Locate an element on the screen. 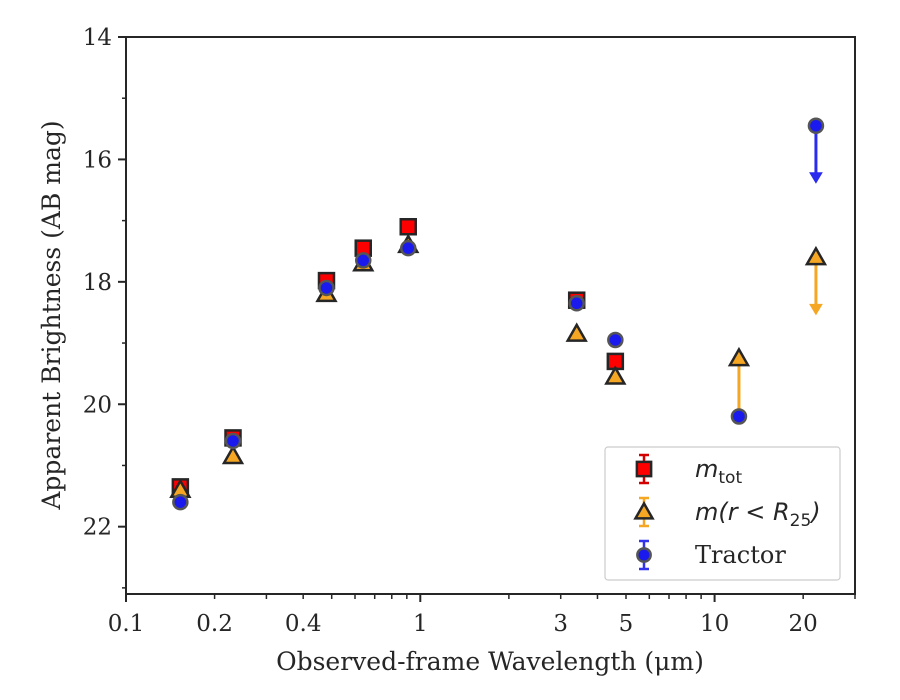 Image resolution: width=900 pixels, height=700 pixels. x-tick-label: 3 is located at coordinates (560, 624).